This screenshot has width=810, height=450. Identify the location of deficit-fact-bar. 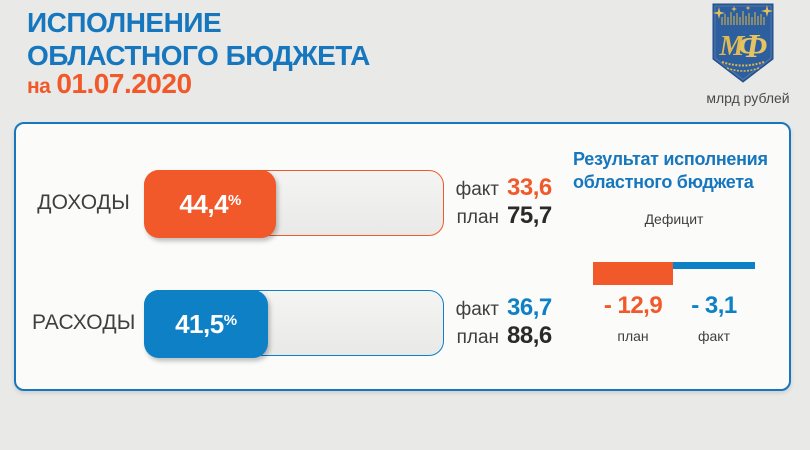
(714, 265).